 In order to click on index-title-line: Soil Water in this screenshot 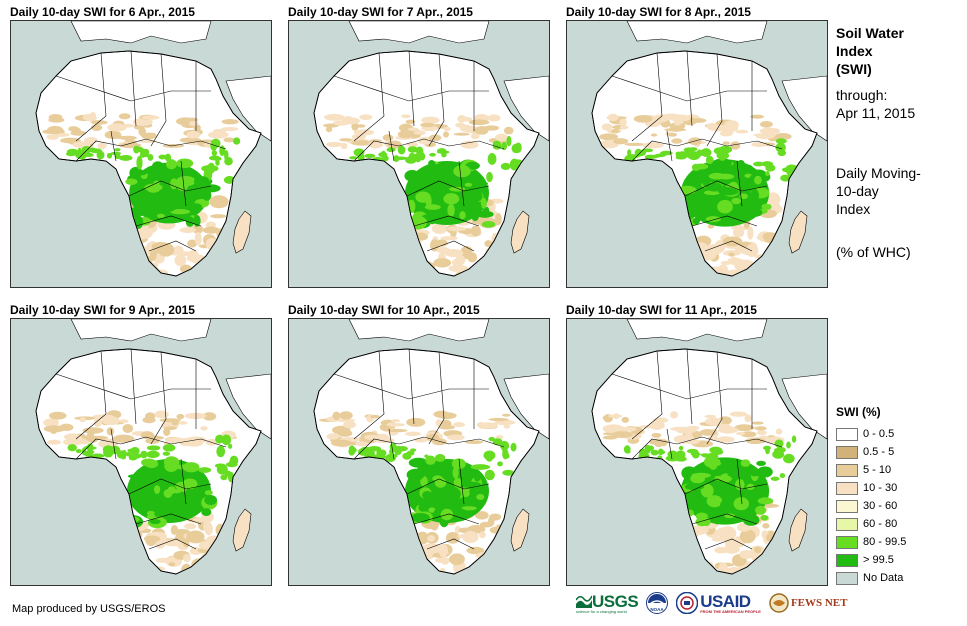, I will do `click(870, 33)`.